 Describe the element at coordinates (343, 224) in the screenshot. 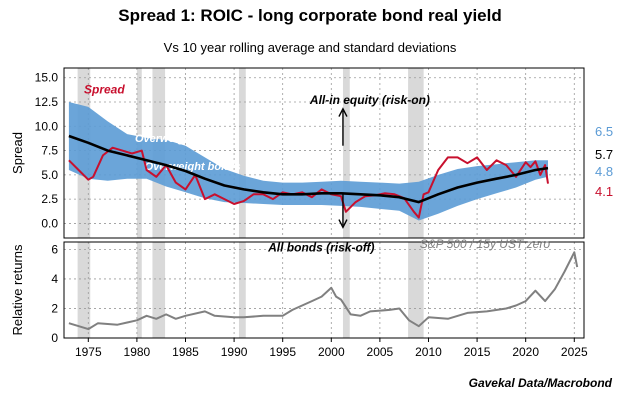

I see `arrow-down-head` at that location.